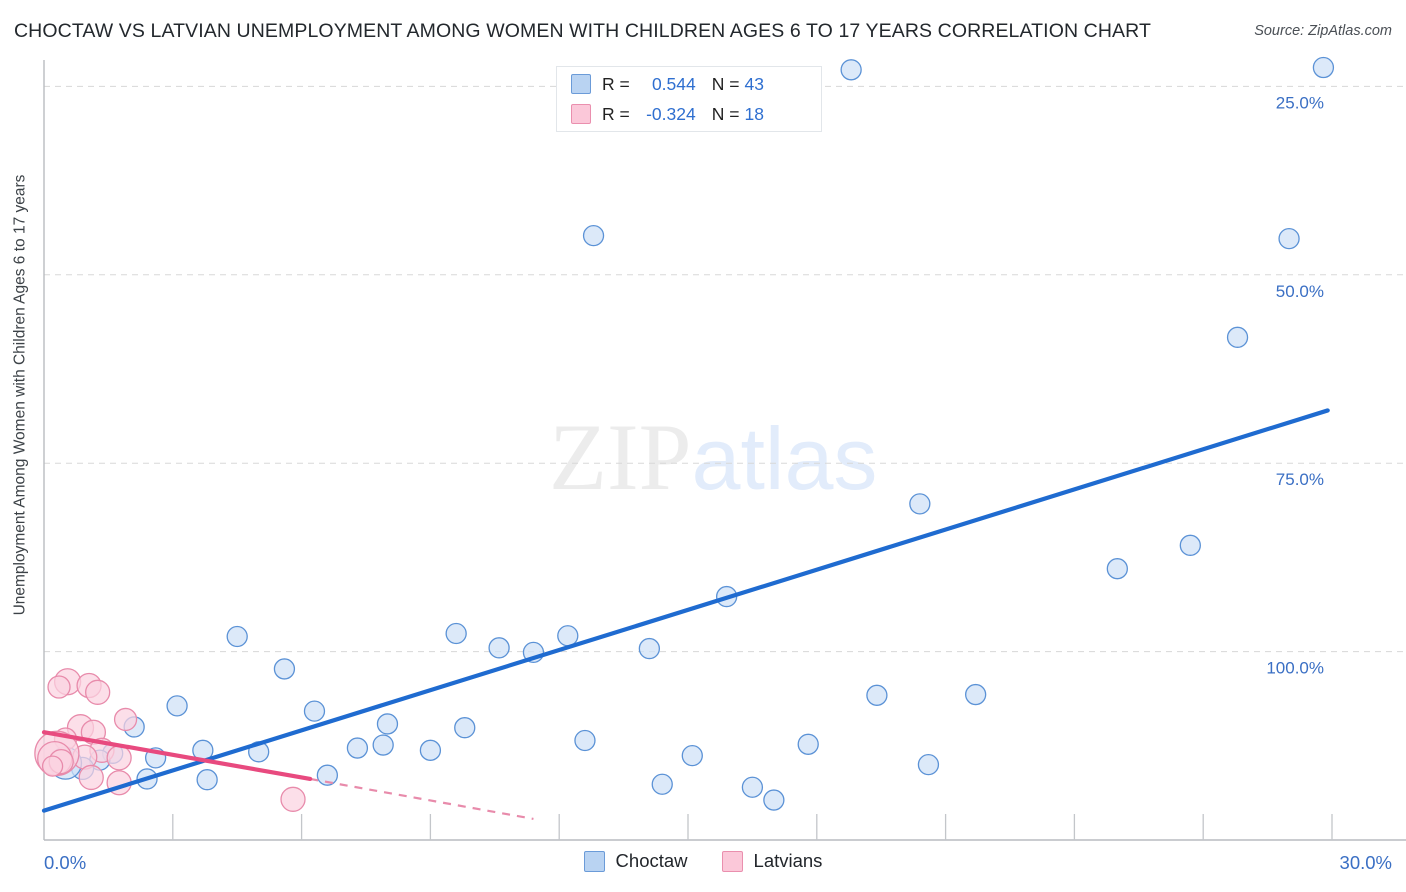  Describe the element at coordinates (581, 114) in the screenshot. I see `latvians-swatch-icon` at that location.